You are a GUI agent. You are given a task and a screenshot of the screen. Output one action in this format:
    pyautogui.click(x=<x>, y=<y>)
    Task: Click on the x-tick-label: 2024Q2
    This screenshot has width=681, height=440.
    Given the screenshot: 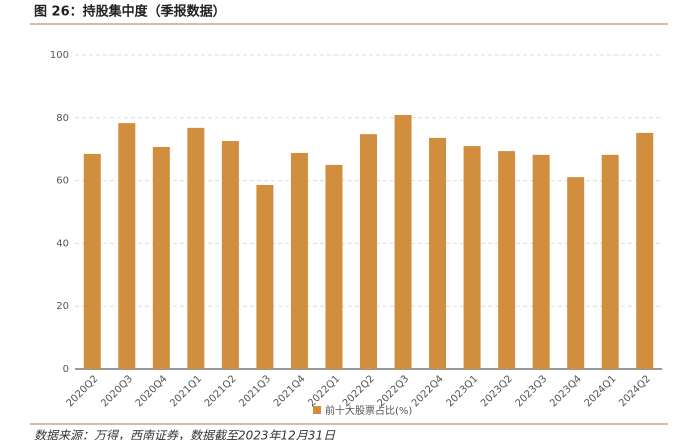 What is the action you would take?
    pyautogui.click(x=635, y=391)
    